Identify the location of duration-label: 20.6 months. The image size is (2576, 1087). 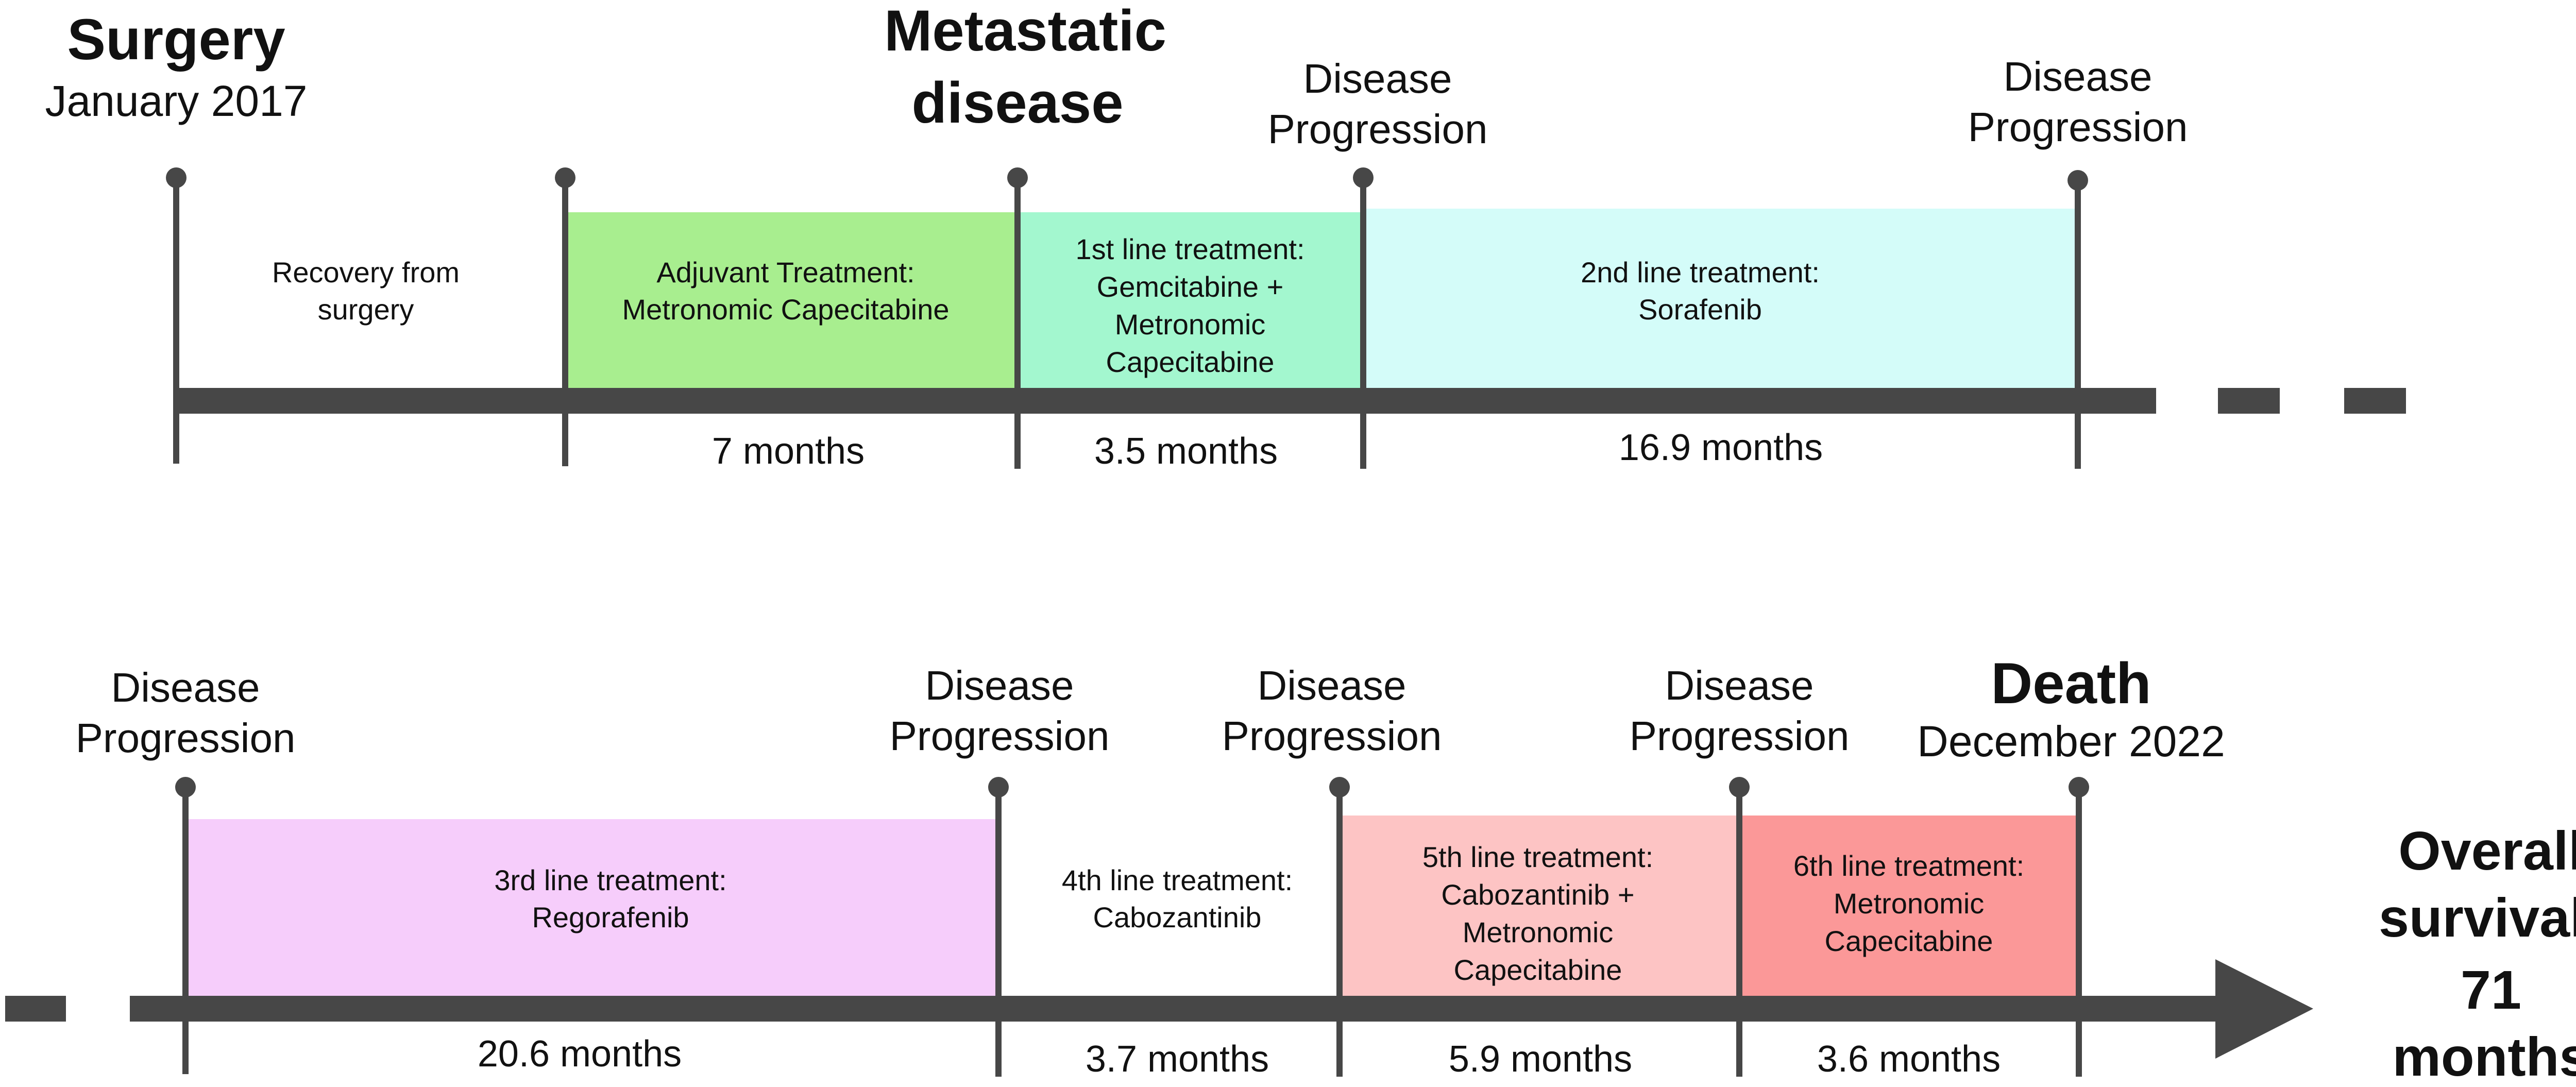
(580, 1054).